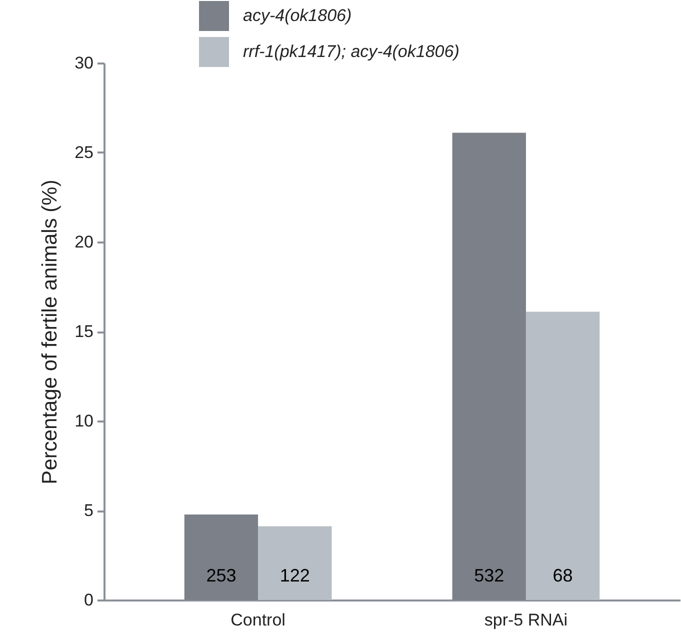 The height and width of the screenshot is (644, 681). Describe the element at coordinates (84, 421) in the screenshot. I see `y-tick-label: 10` at that location.